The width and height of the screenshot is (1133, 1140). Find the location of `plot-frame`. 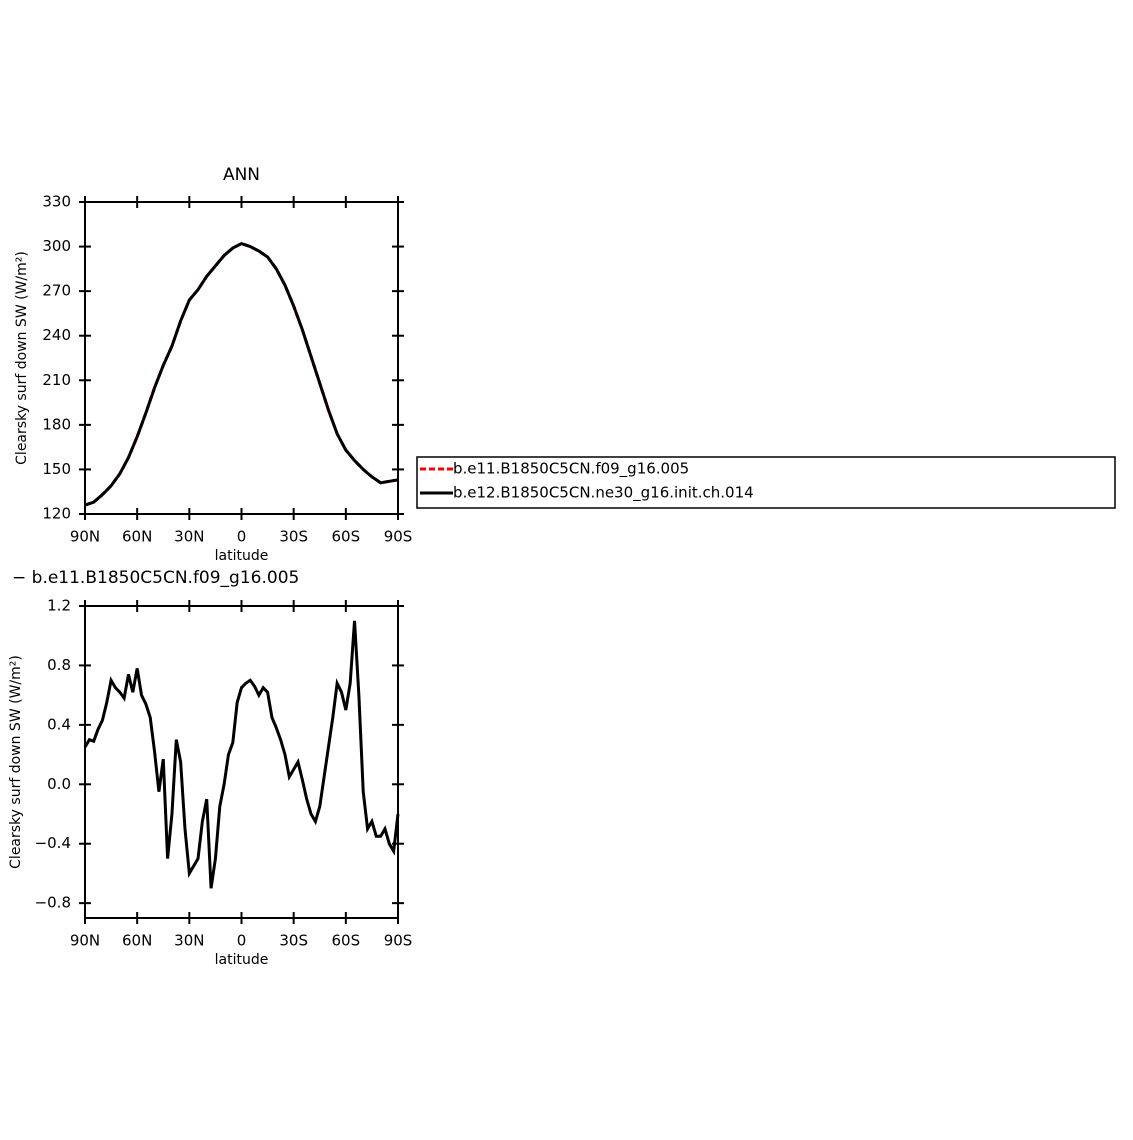

plot-frame is located at coordinates (241, 358).